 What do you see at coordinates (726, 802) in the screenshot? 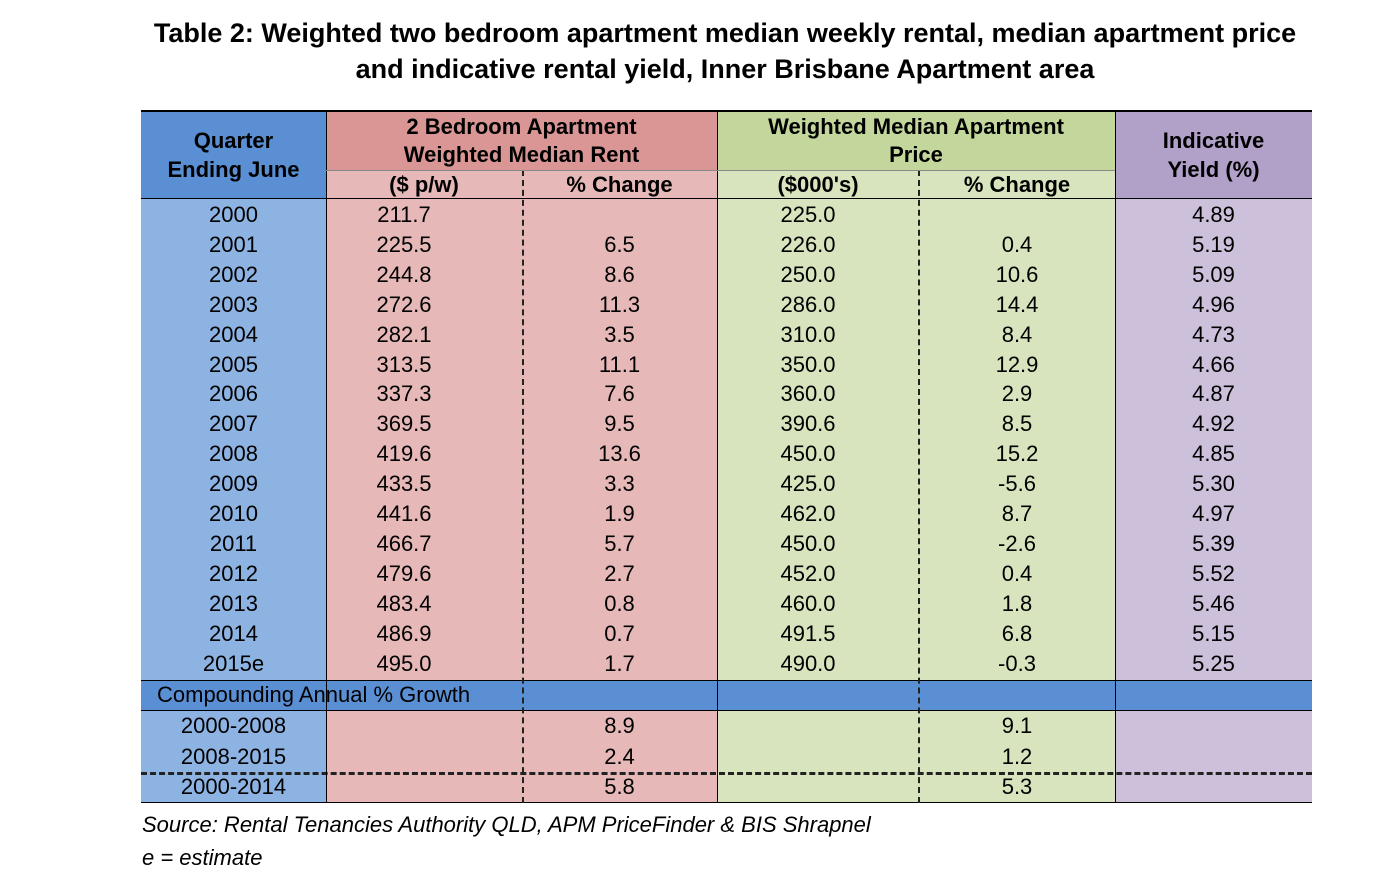
I see `table-bottom-border` at bounding box center [726, 802].